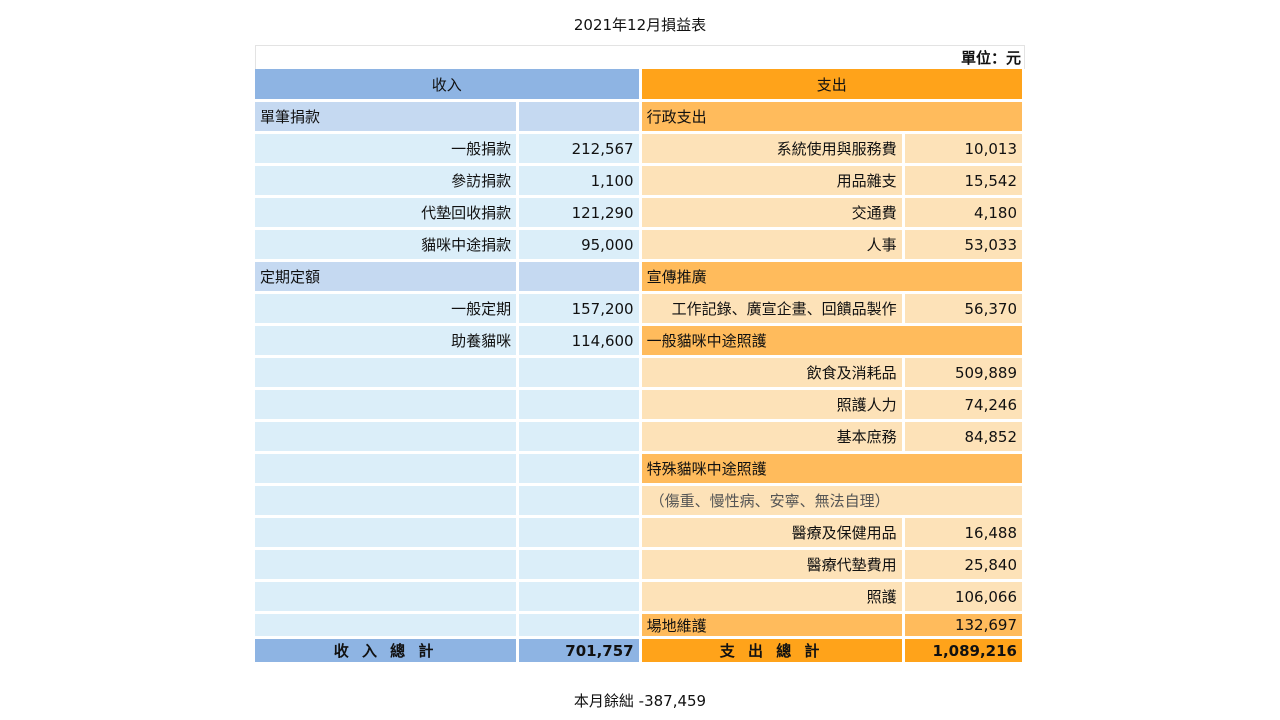  I want to click on expense-category-label: 一般貓咪中途照護, so click(833, 342).